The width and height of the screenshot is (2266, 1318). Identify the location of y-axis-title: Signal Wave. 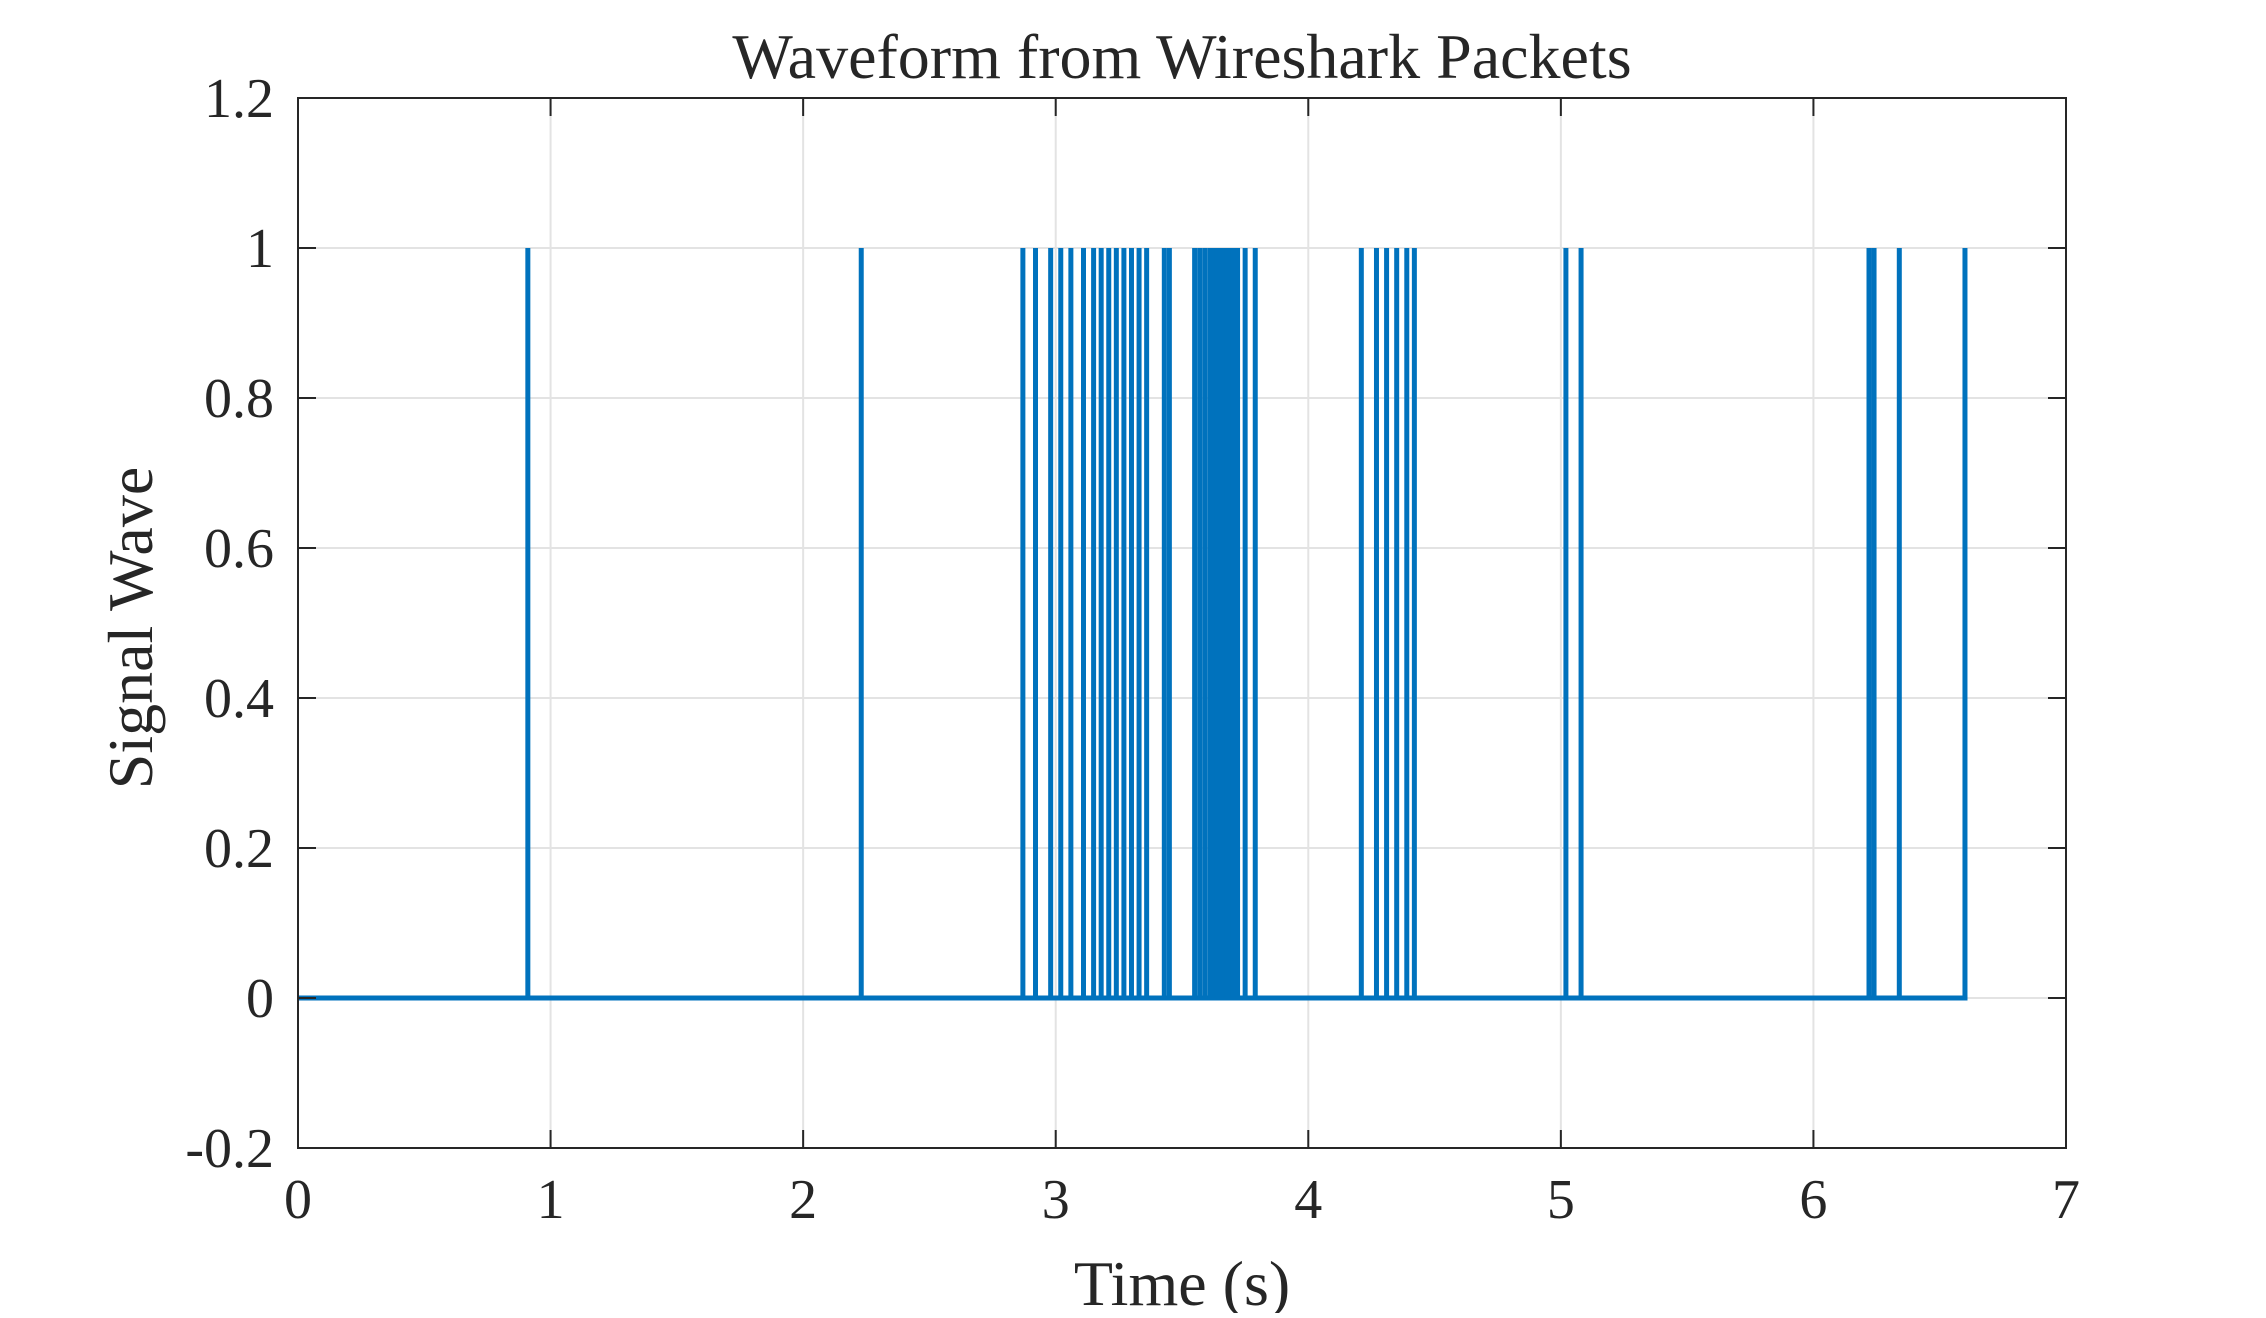
(130, 628).